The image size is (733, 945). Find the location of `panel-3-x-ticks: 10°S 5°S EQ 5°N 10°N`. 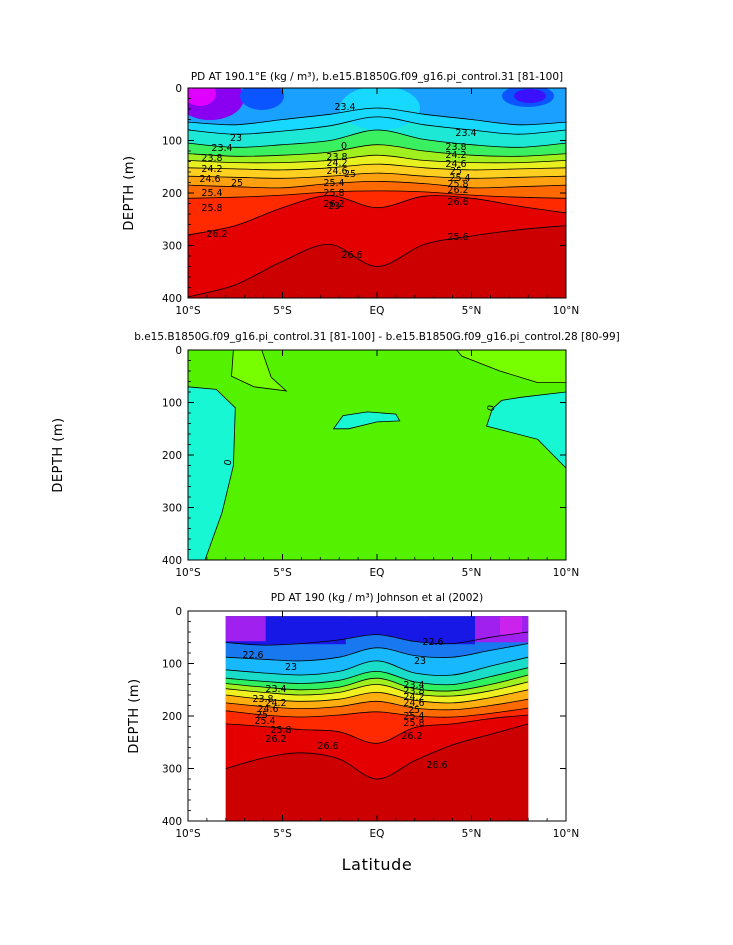

panel-3-x-ticks: 10°S 5°S EQ 5°N 10°N is located at coordinates (377, 725).